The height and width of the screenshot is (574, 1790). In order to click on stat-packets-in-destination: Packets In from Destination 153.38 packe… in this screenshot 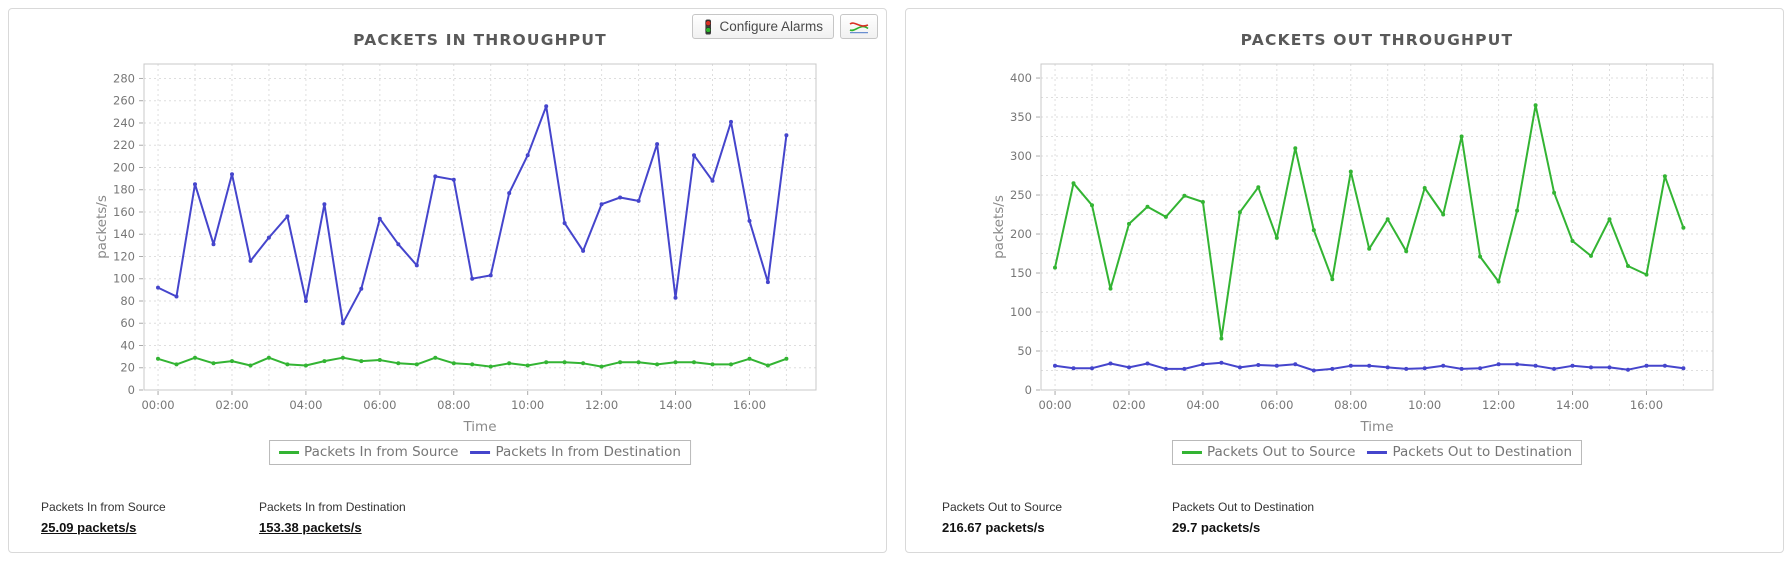, I will do `click(332, 518)`.